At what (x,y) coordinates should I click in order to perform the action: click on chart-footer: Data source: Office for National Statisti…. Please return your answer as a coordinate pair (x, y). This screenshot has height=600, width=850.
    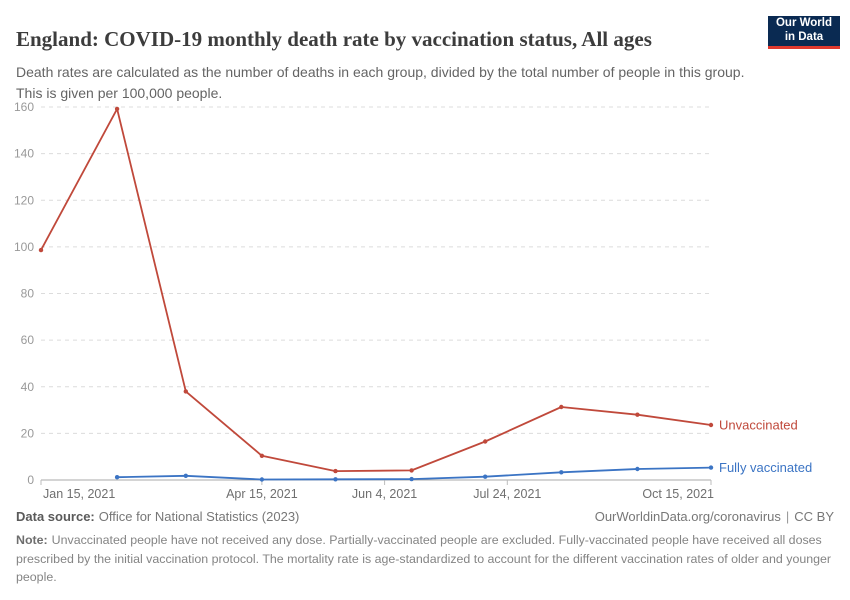
    Looking at the image, I should click on (425, 548).